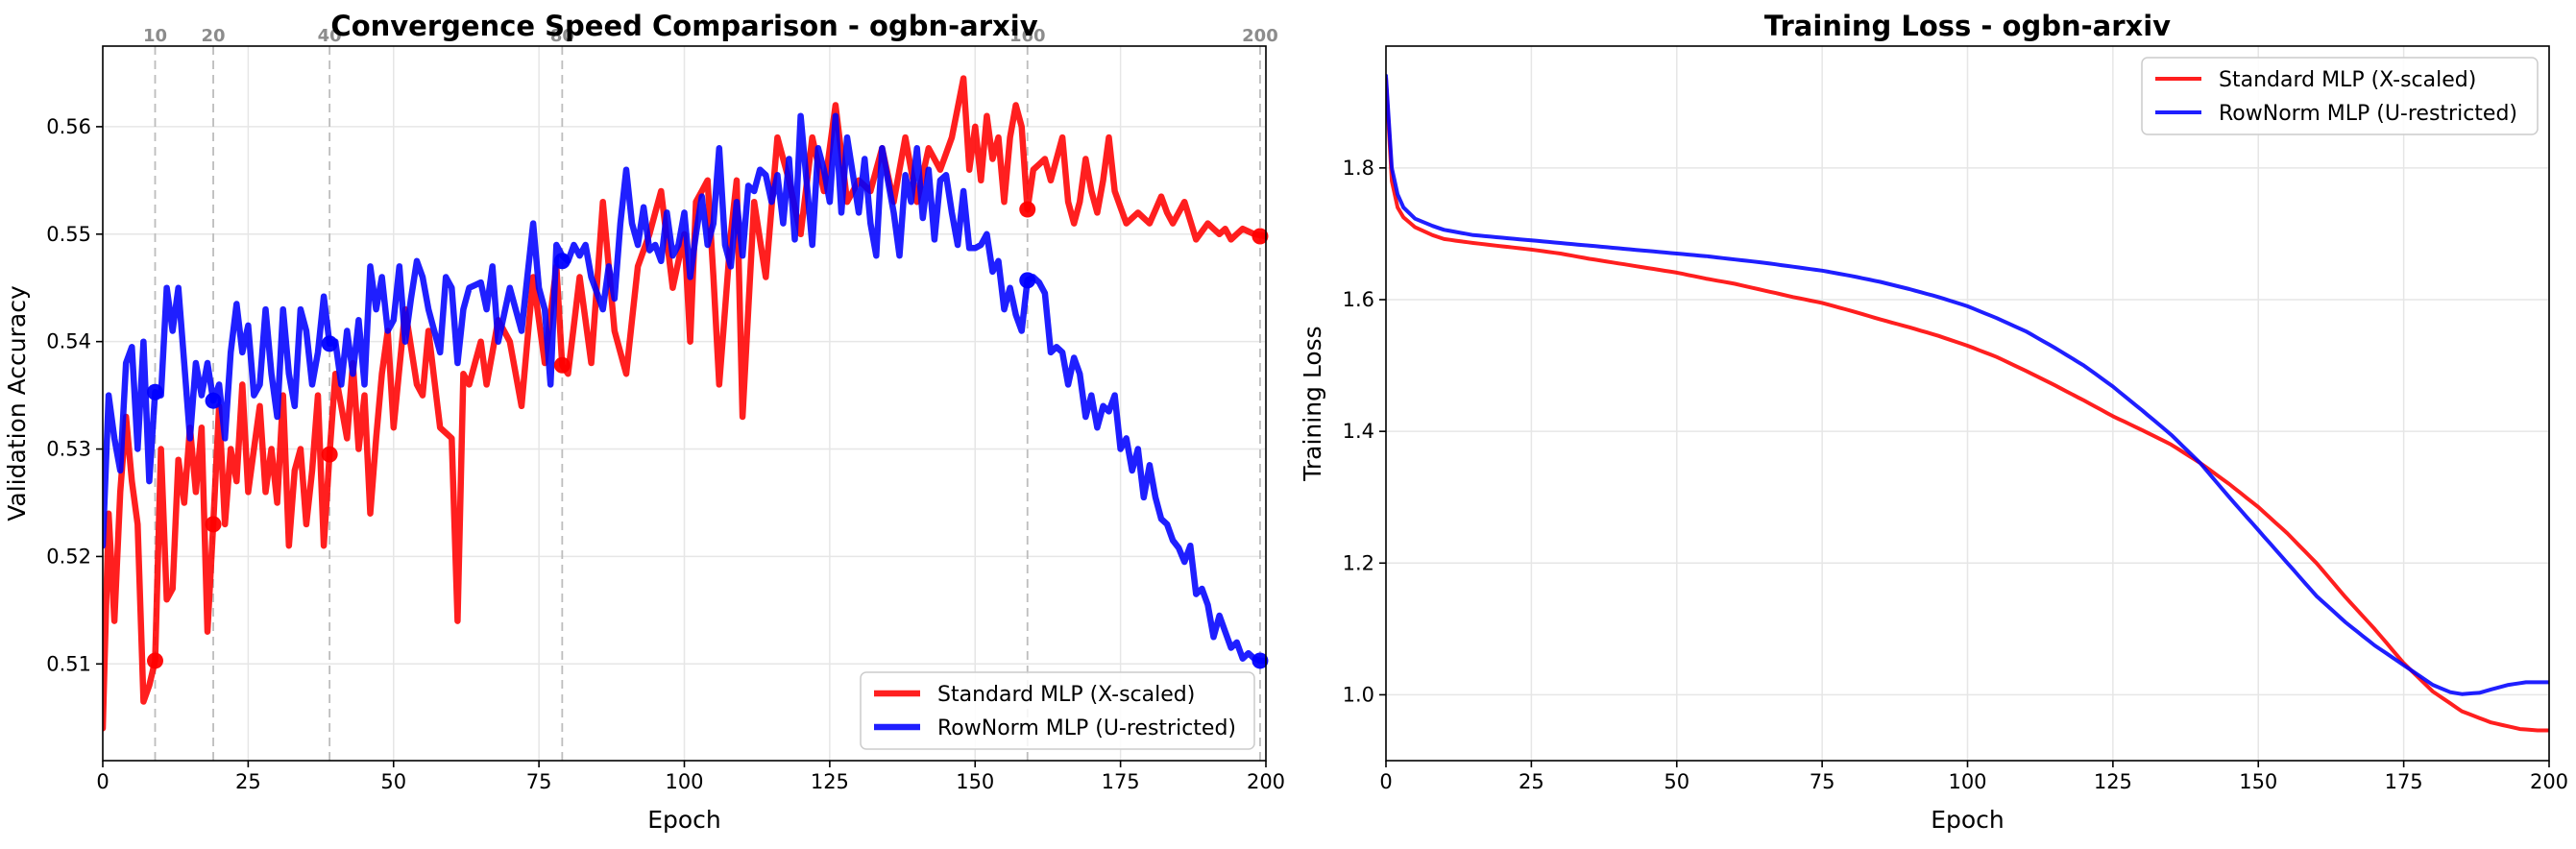 The height and width of the screenshot is (849, 2576). What do you see at coordinates (68, 557) in the screenshot?
I see `y-tick-label: 0.52` at bounding box center [68, 557].